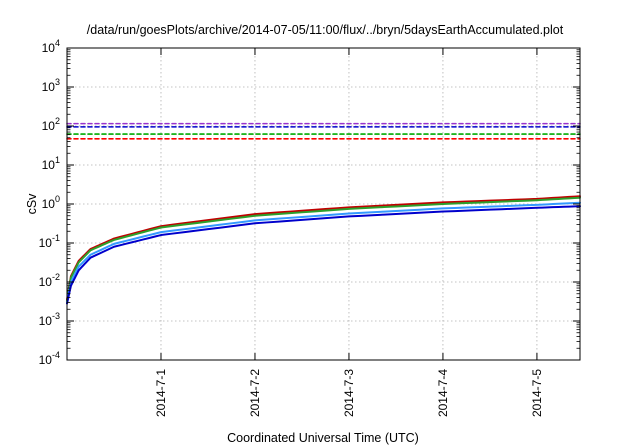 The width and height of the screenshot is (640, 448). What do you see at coordinates (161, 393) in the screenshot?
I see `x-tick-label: 2014-7-1` at bounding box center [161, 393].